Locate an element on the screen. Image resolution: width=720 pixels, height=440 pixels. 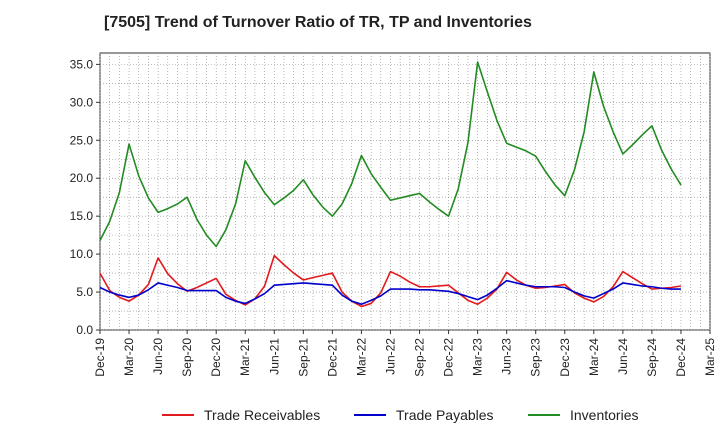
x-tick-label: Jun-20 is located at coordinates (158, 356).